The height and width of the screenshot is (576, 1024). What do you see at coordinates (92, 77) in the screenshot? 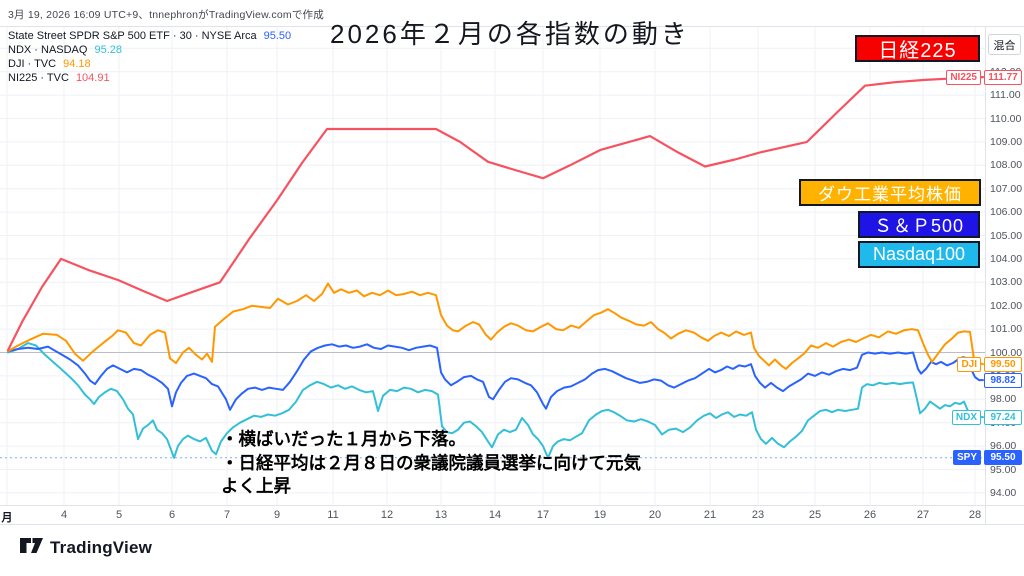
I see `symbol-value: 104.91` at bounding box center [92, 77].